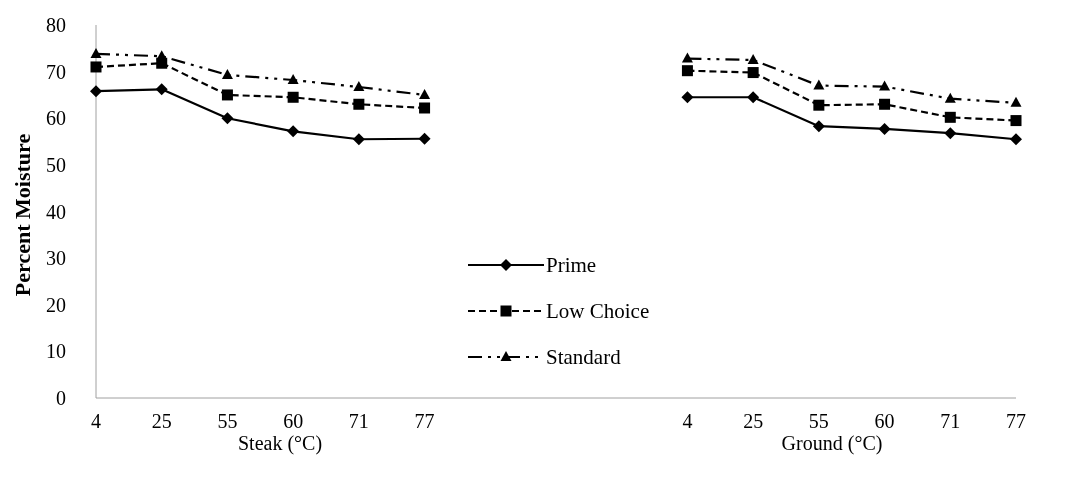 The image size is (1075, 483). I want to click on y-tick-label: 70, so click(56, 71).